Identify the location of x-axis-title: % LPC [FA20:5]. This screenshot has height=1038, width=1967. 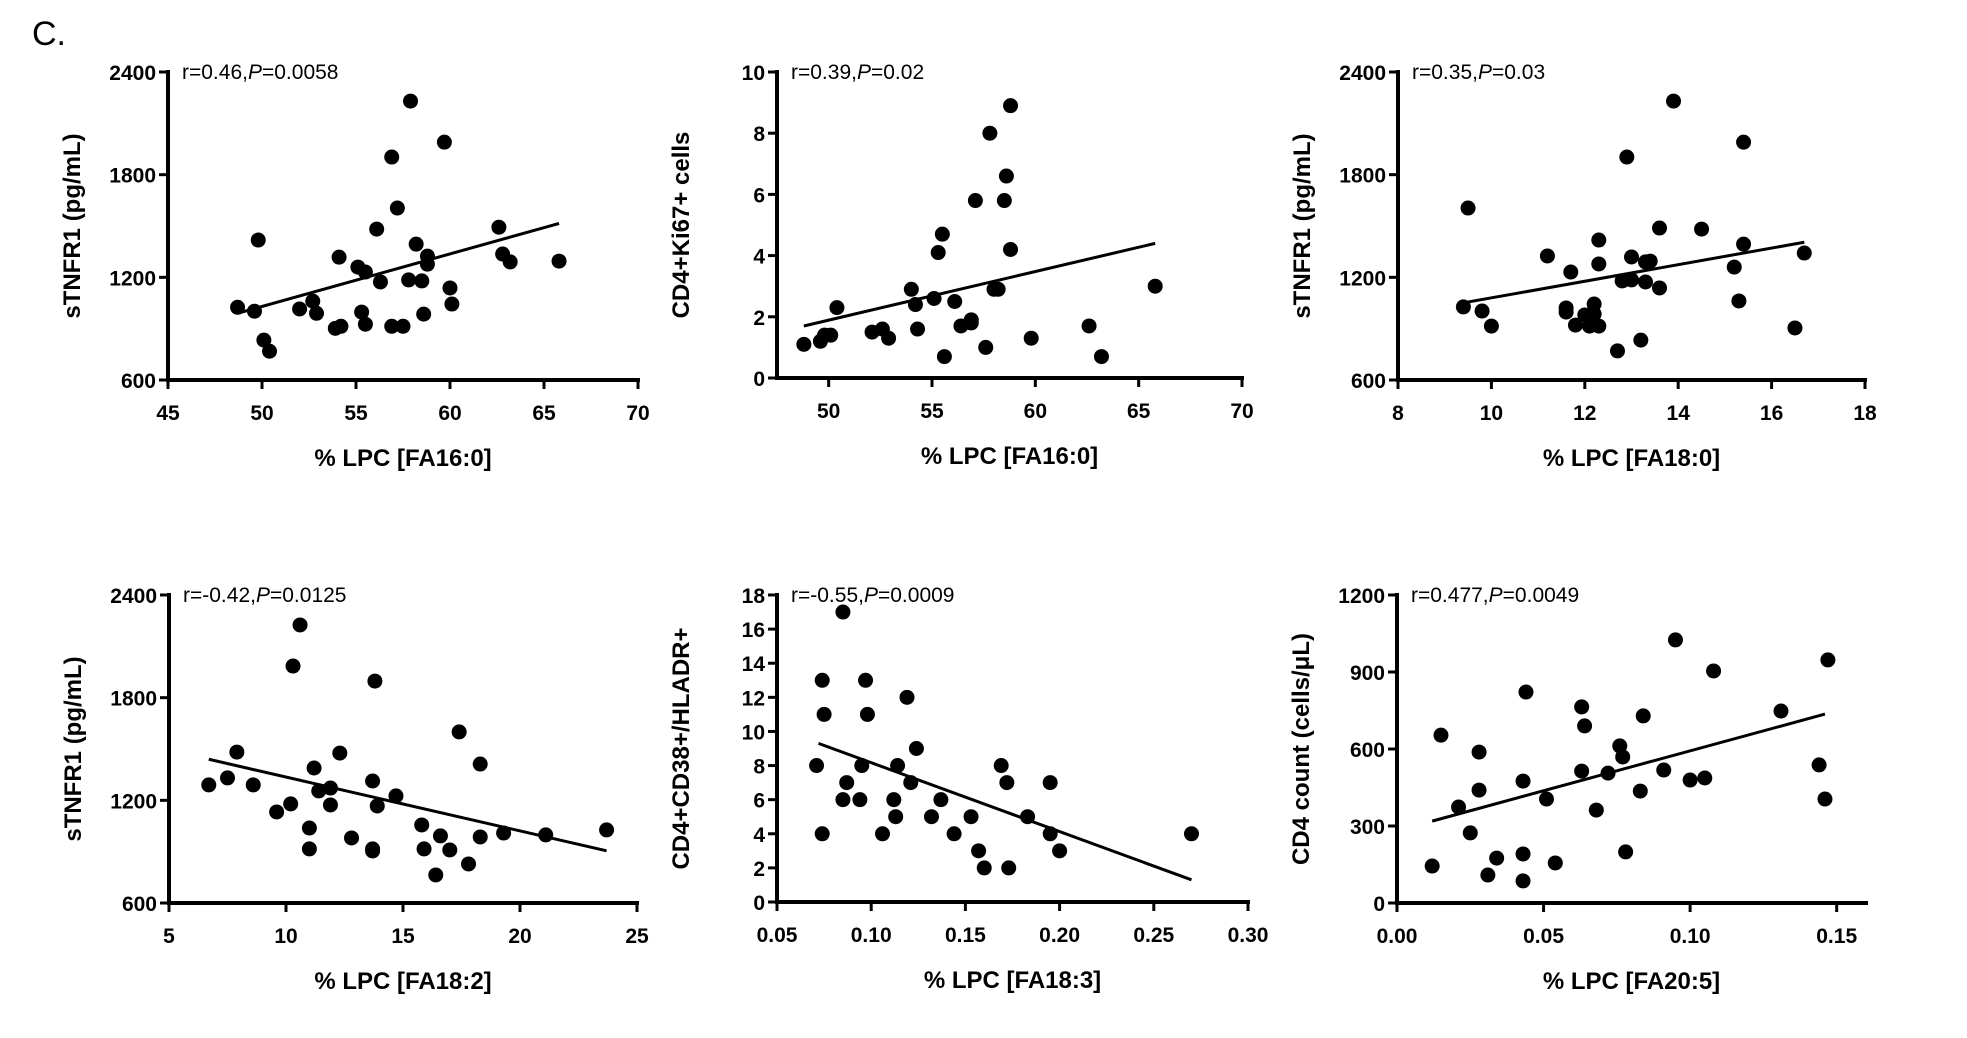
(1631, 981).